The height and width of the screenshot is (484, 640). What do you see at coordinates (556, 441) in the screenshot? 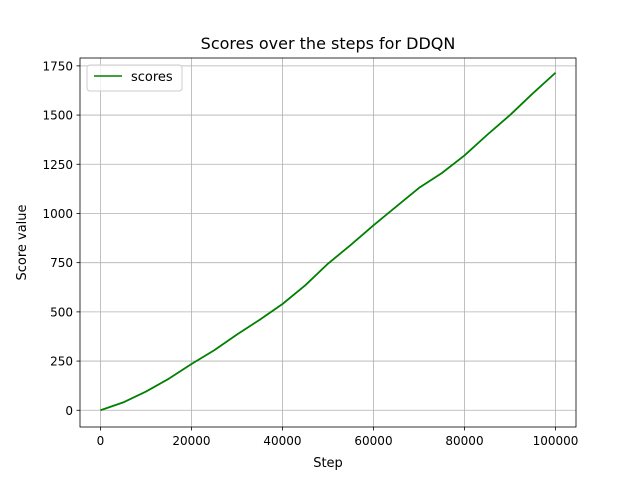
I see `x-tick-label: 100000` at bounding box center [556, 441].